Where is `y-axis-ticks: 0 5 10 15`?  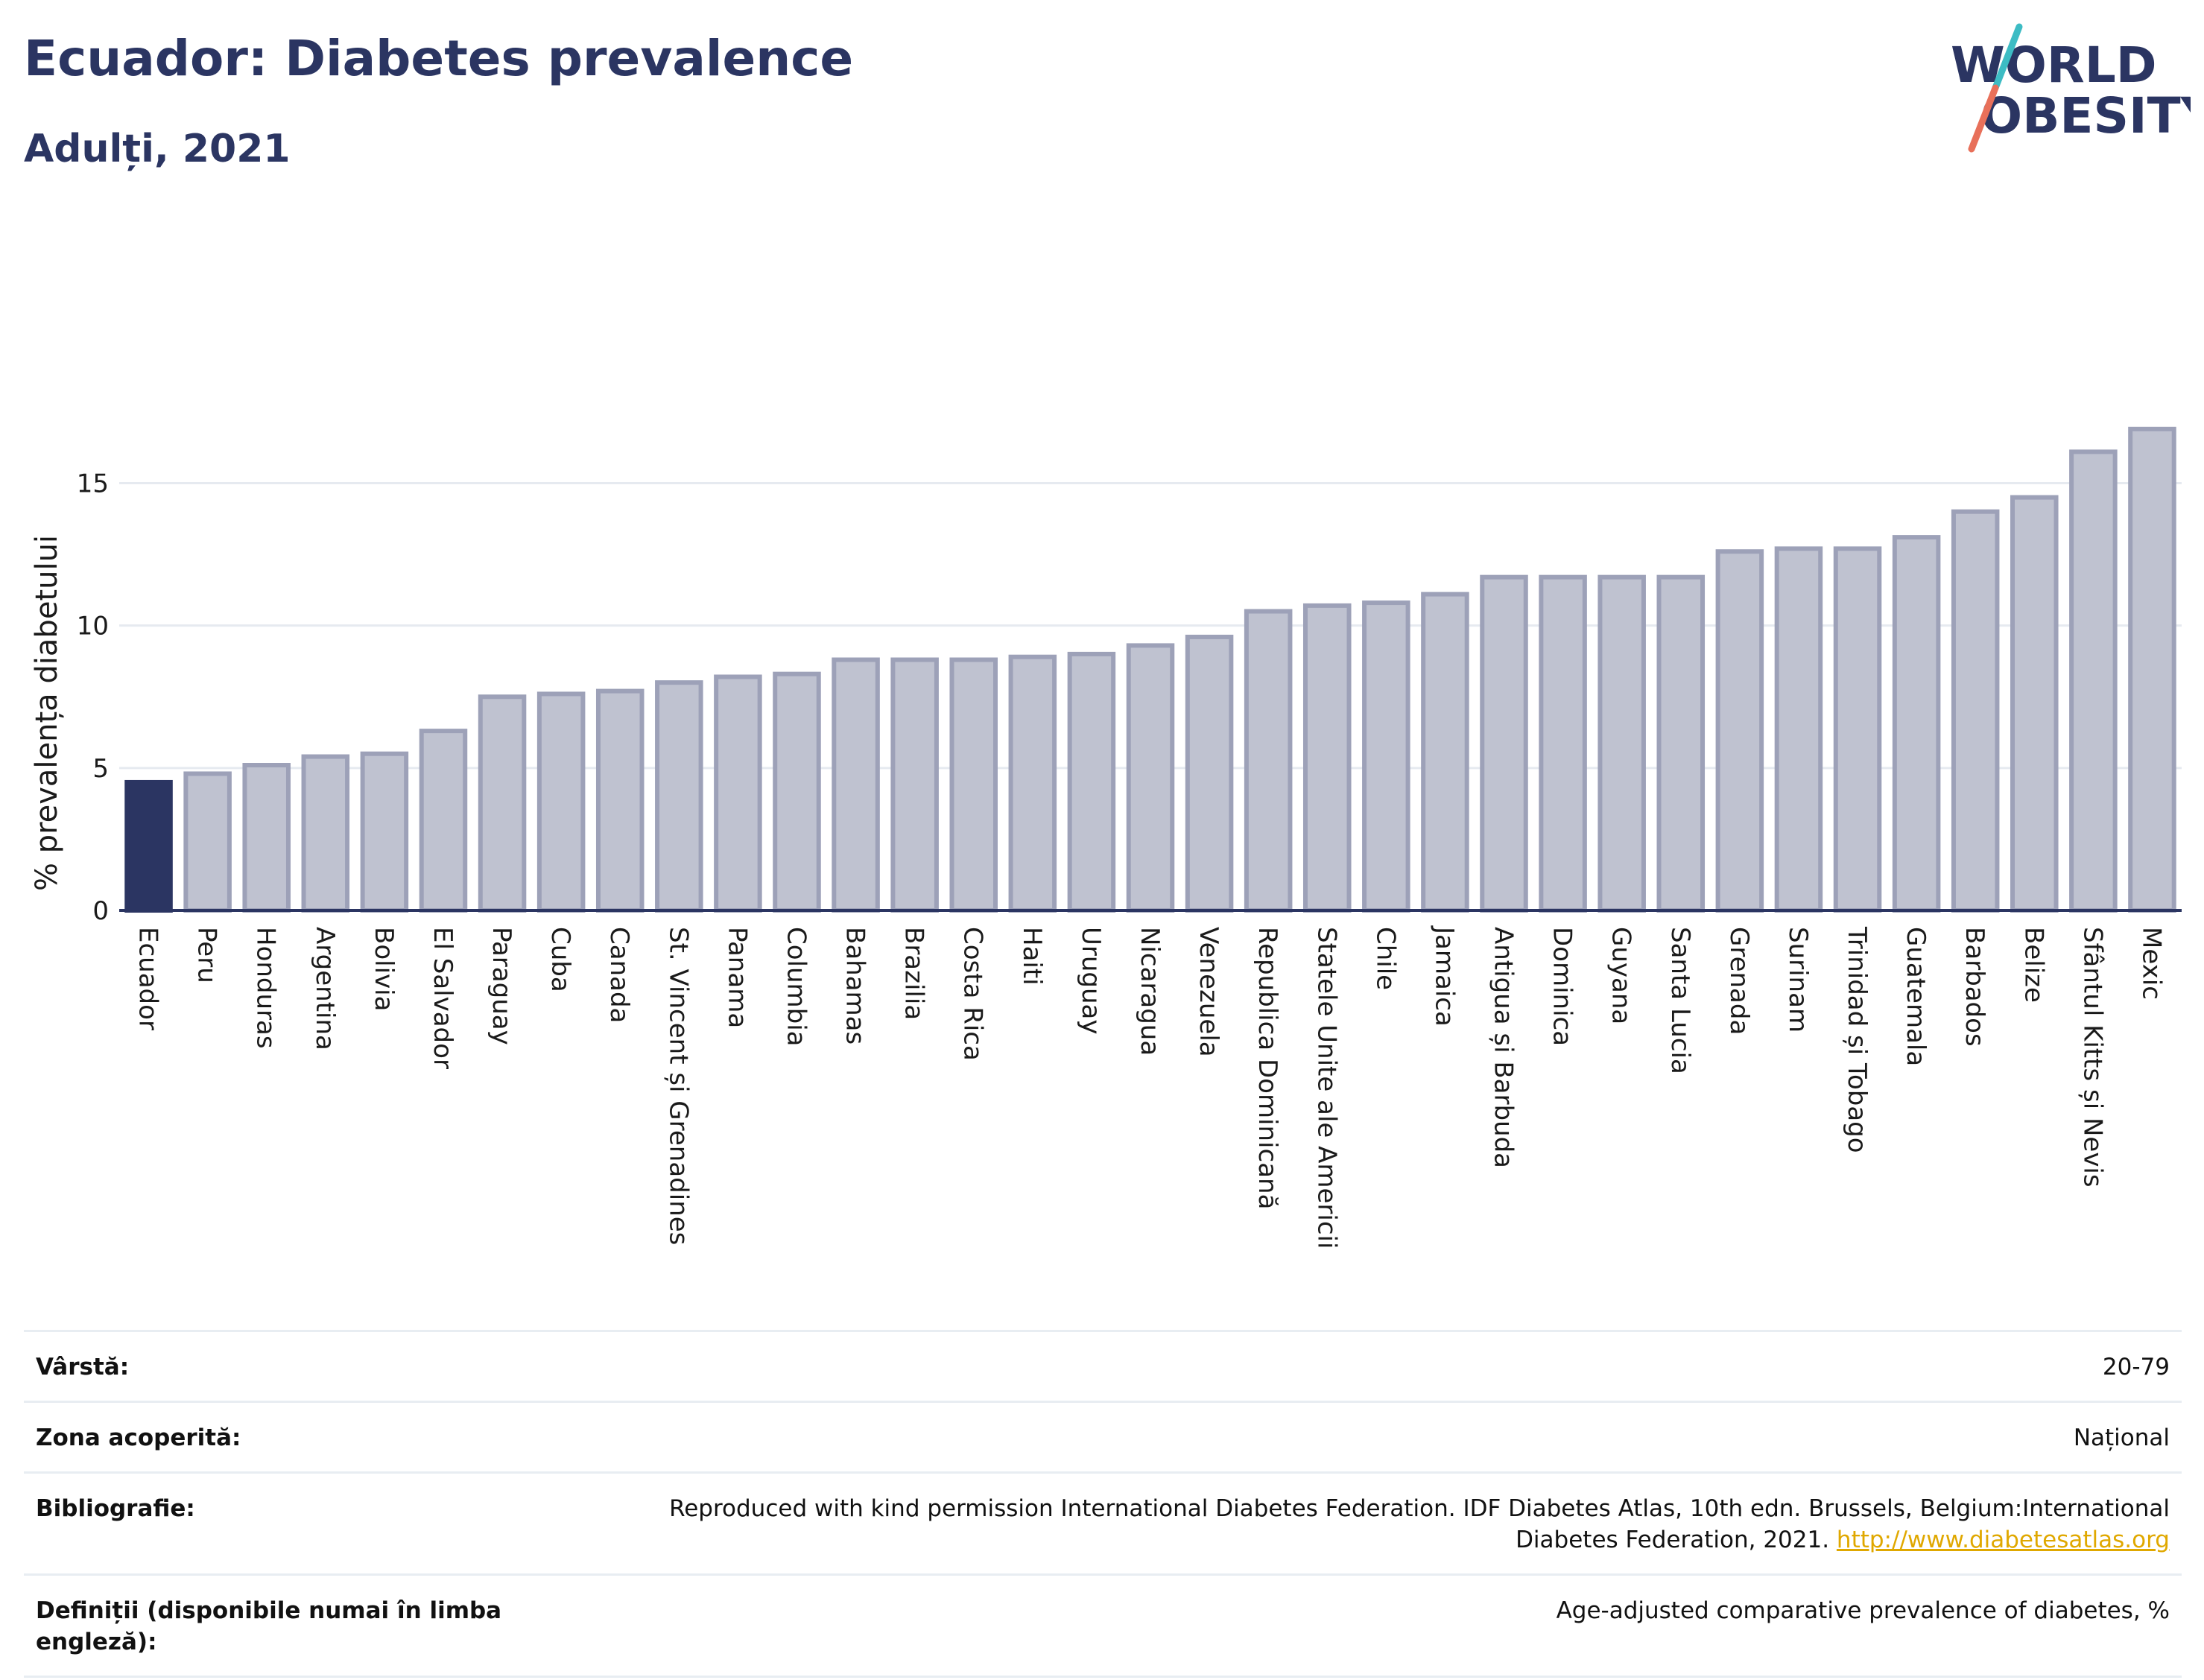
y-axis-ticks: 0 5 10 15 is located at coordinates (93, 697).